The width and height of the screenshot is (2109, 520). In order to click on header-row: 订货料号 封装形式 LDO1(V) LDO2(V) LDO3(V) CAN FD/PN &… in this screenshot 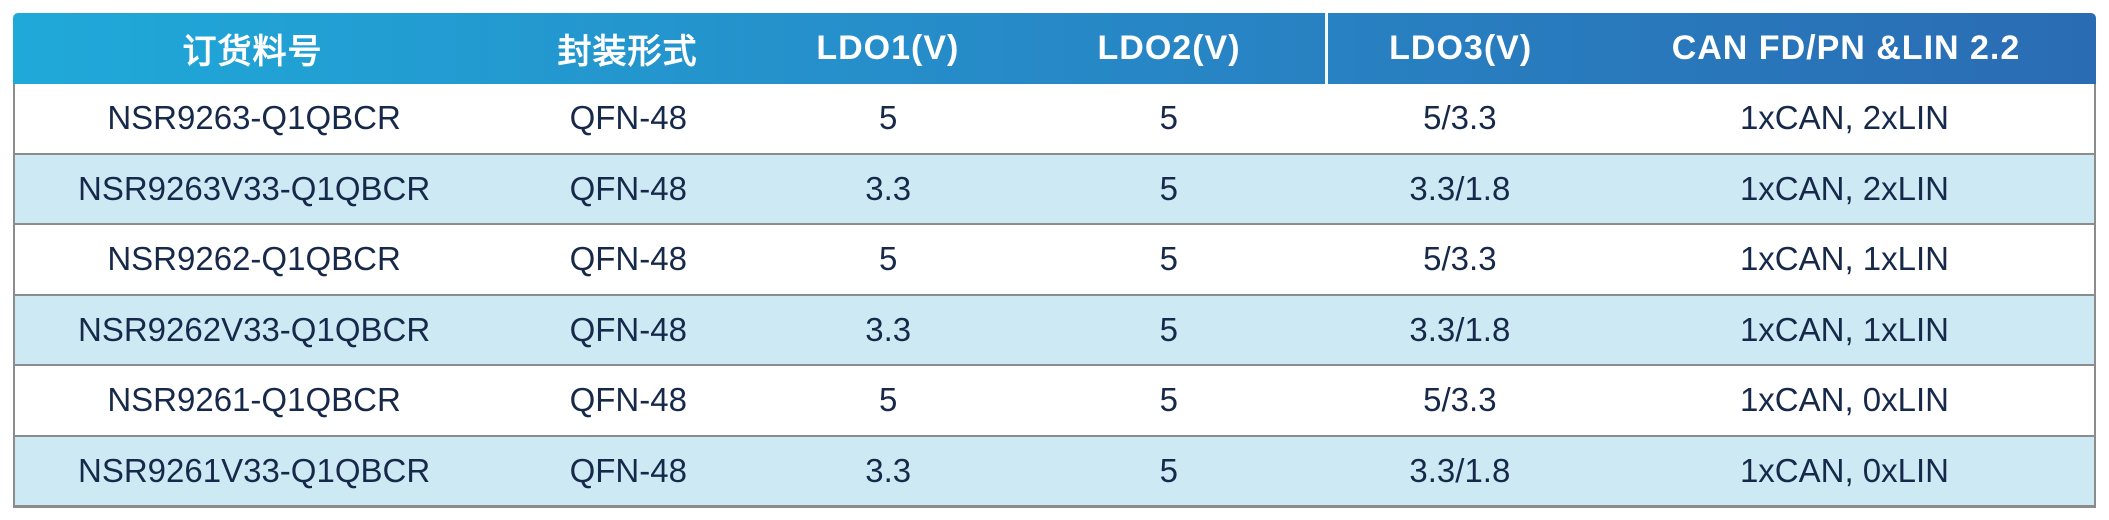, I will do `click(1054, 48)`.